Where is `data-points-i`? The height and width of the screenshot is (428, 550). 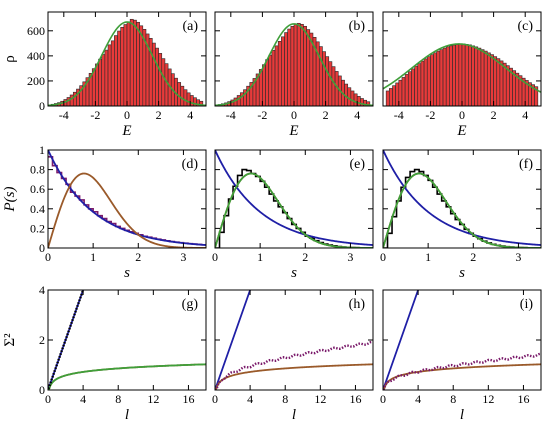 data-points-i is located at coordinates (462, 371).